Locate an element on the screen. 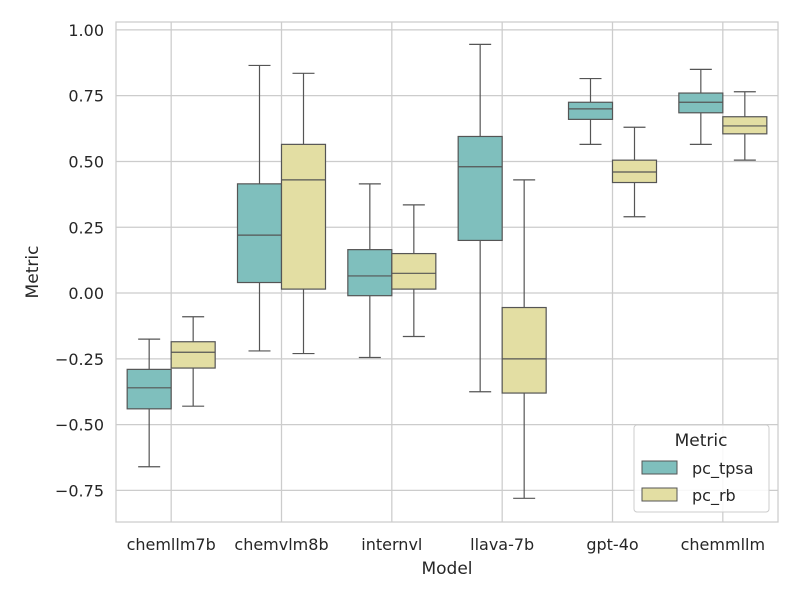 The image size is (800, 604). x-tick-label: gpt-4o is located at coordinates (612, 544).